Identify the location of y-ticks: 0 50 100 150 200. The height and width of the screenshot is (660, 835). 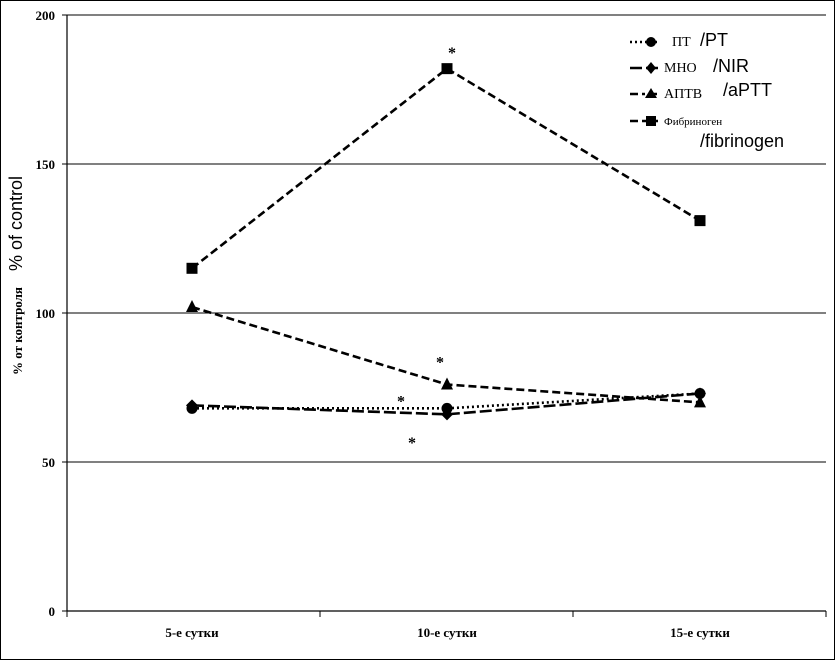
(51, 313).